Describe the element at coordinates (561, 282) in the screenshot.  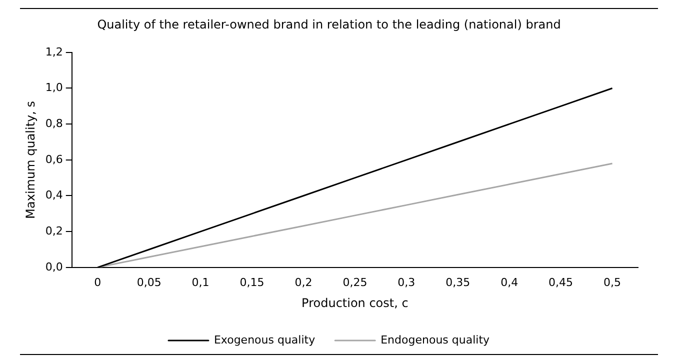
I see `x-tick-label: 0,45` at that location.